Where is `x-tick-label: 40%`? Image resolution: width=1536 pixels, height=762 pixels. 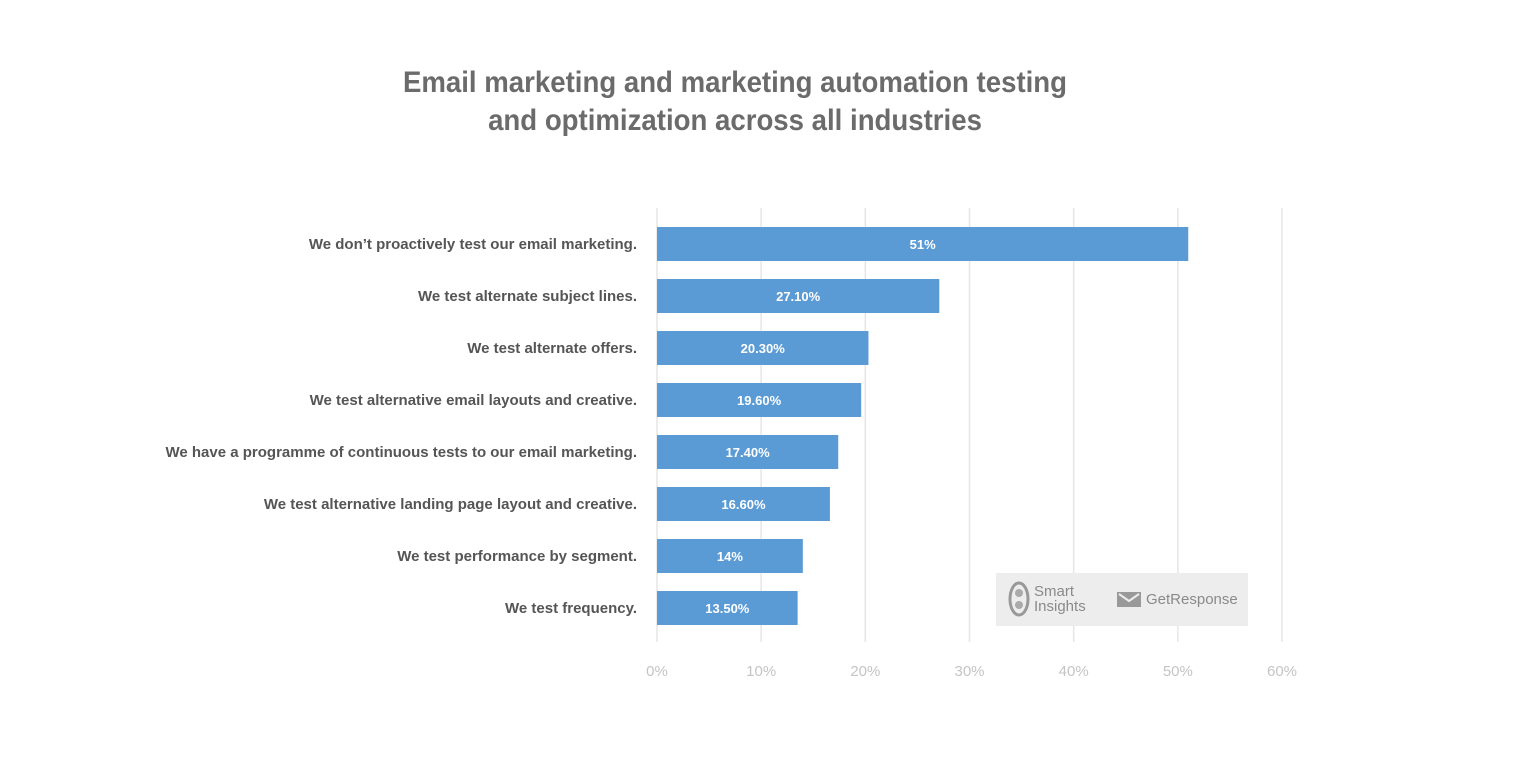
x-tick-label: 40% is located at coordinates (1074, 671).